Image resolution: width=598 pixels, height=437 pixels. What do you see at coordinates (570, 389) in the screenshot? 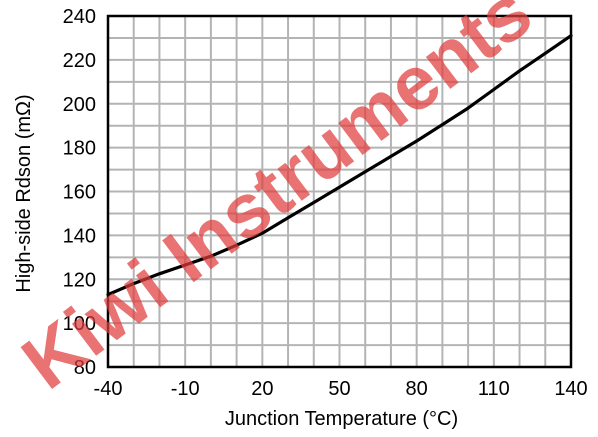
I see `x-tick-label: 140` at bounding box center [570, 389].